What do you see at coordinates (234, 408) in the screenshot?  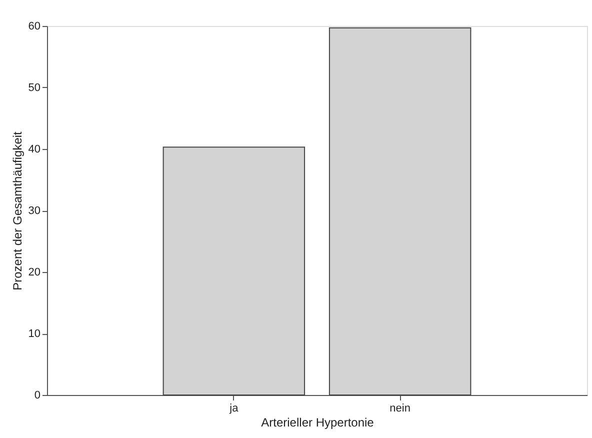 I see `x-tick-label: ja` at bounding box center [234, 408].